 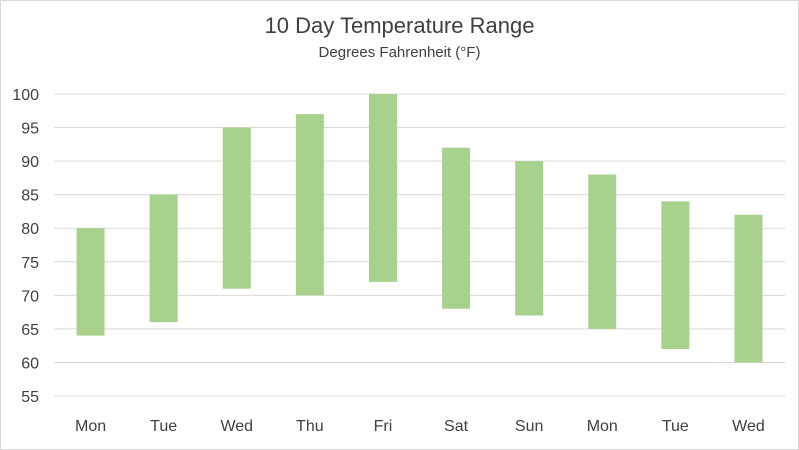 What do you see at coordinates (30, 330) in the screenshot?
I see `y-tick-label: 65` at bounding box center [30, 330].